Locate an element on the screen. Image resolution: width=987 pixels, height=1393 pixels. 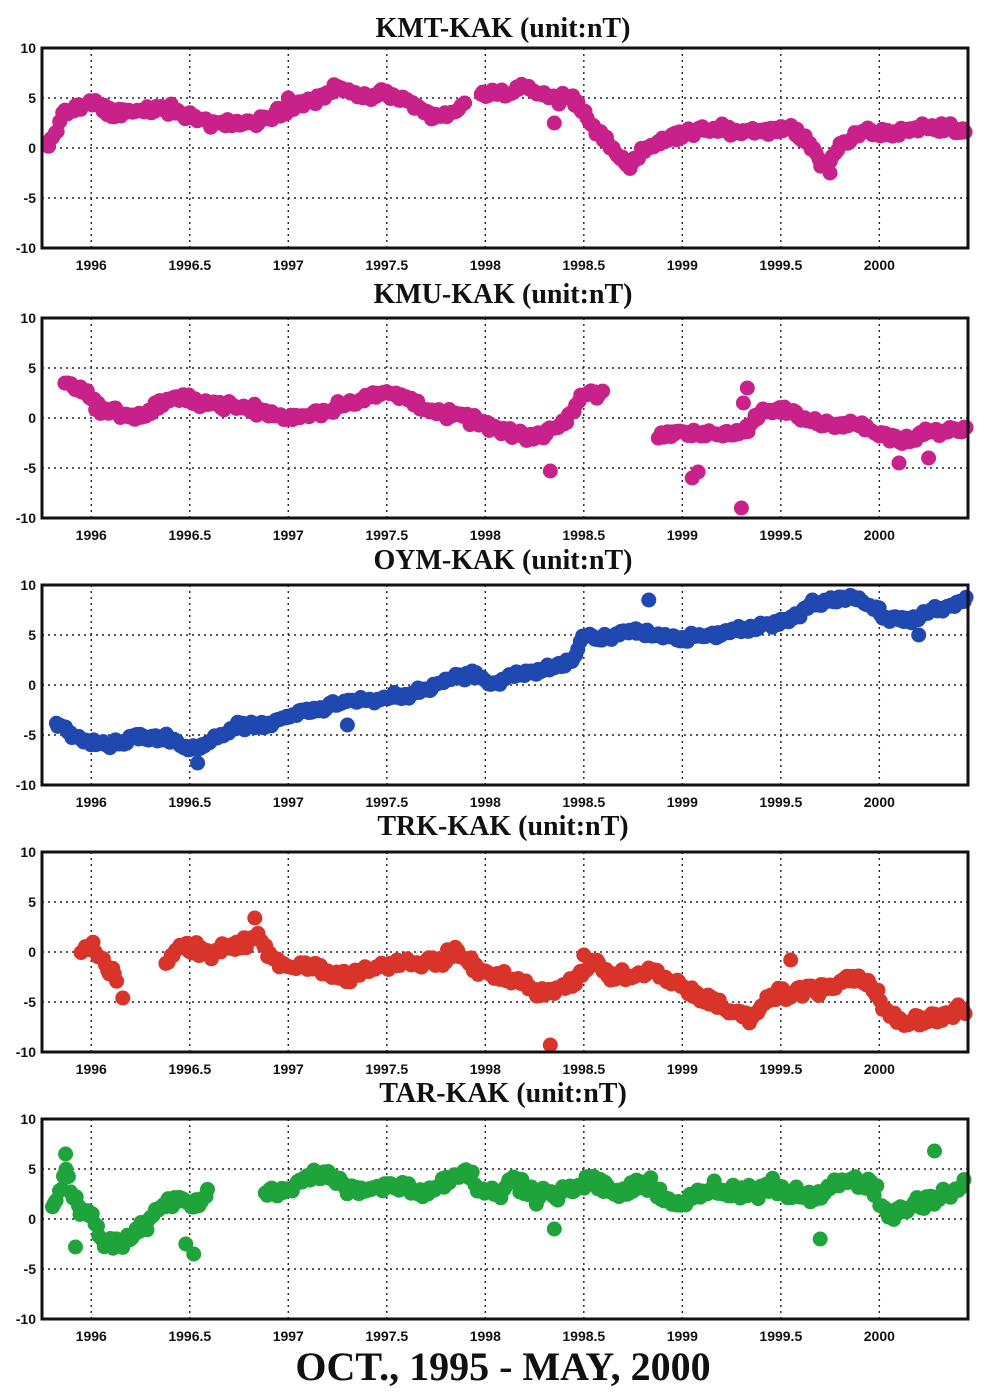
panel-title: TRK-KAK (unit:nT) is located at coordinates (502, 826).